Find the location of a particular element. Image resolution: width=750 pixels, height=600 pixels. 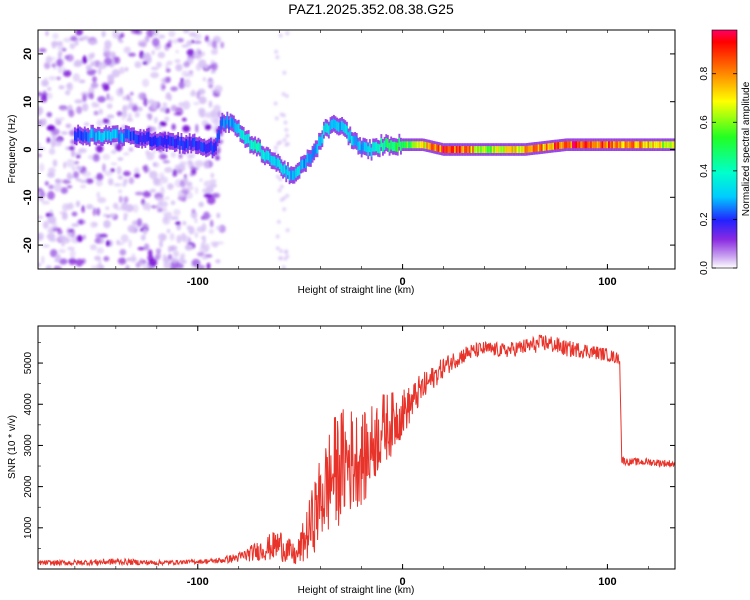

heatmap-ytick-label: -20 is located at coordinates (28, 245).